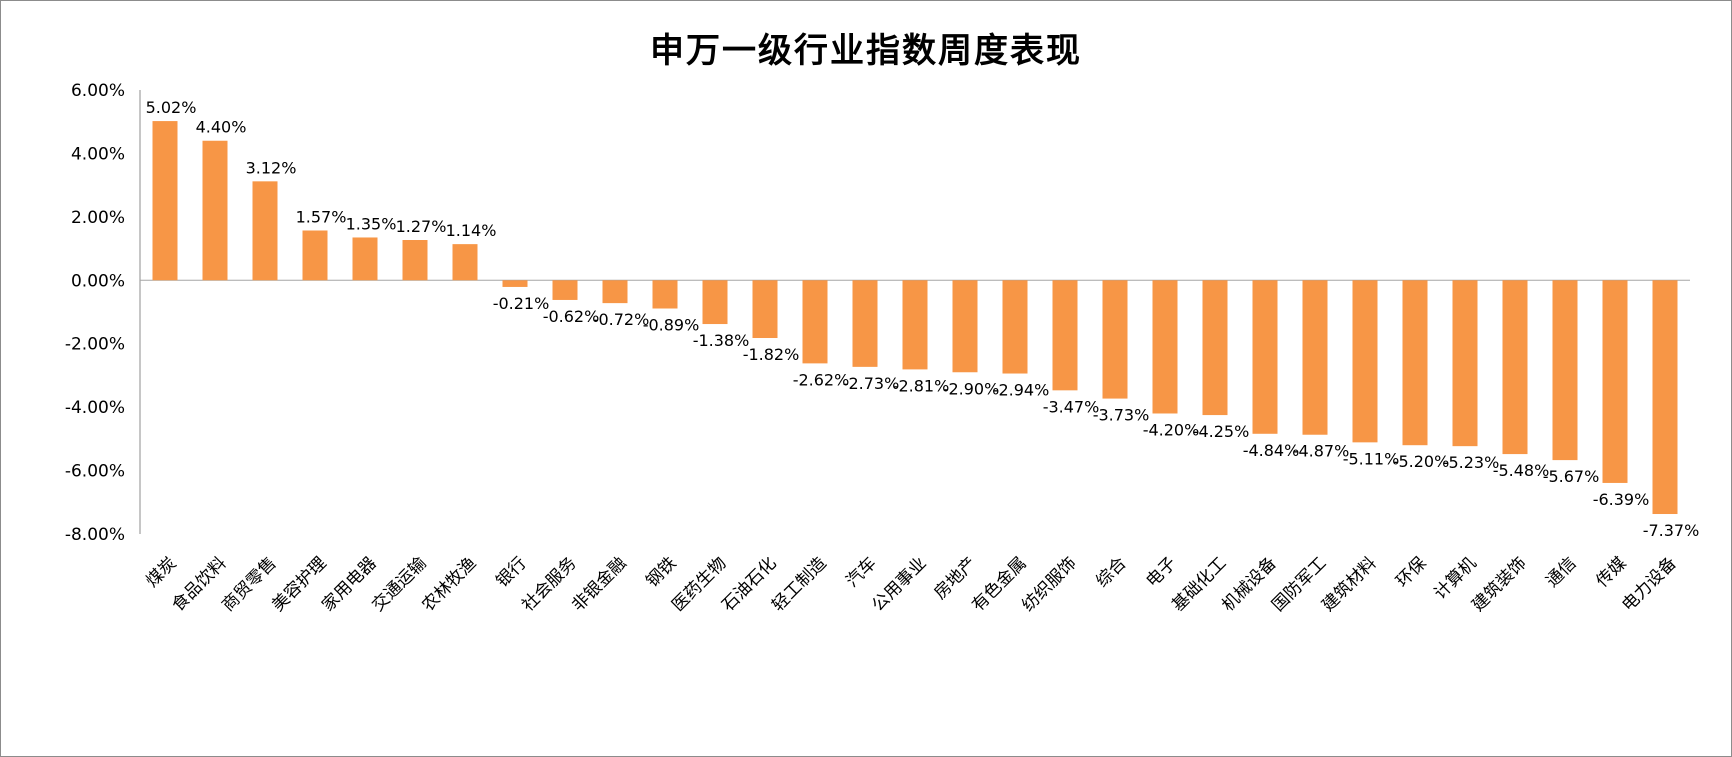 This screenshot has height=757, width=1732. What do you see at coordinates (821, 379) in the screenshot?
I see `data-label: -2.62%` at bounding box center [821, 379].